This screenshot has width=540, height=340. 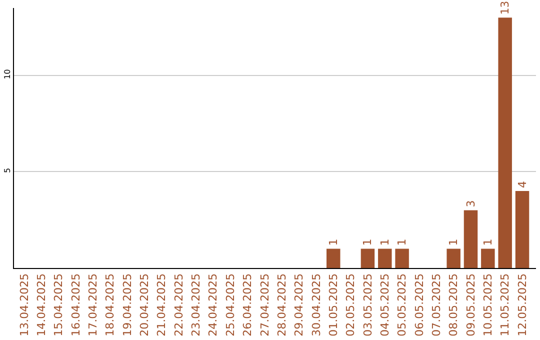 I want to click on x-tick-label: 12.05.2025, so click(x=522, y=304).